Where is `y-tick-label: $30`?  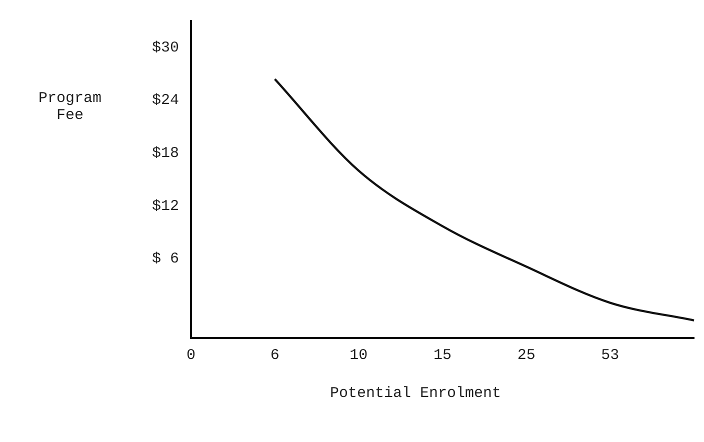
y-tick-label: $30 is located at coordinates (166, 47).